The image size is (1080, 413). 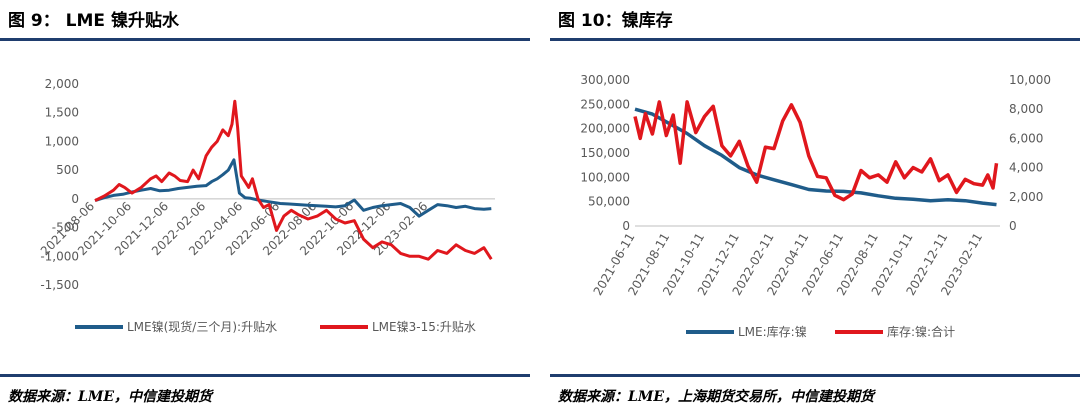 I want to click on y-tick-label: 1,000, so click(x=62, y=141).